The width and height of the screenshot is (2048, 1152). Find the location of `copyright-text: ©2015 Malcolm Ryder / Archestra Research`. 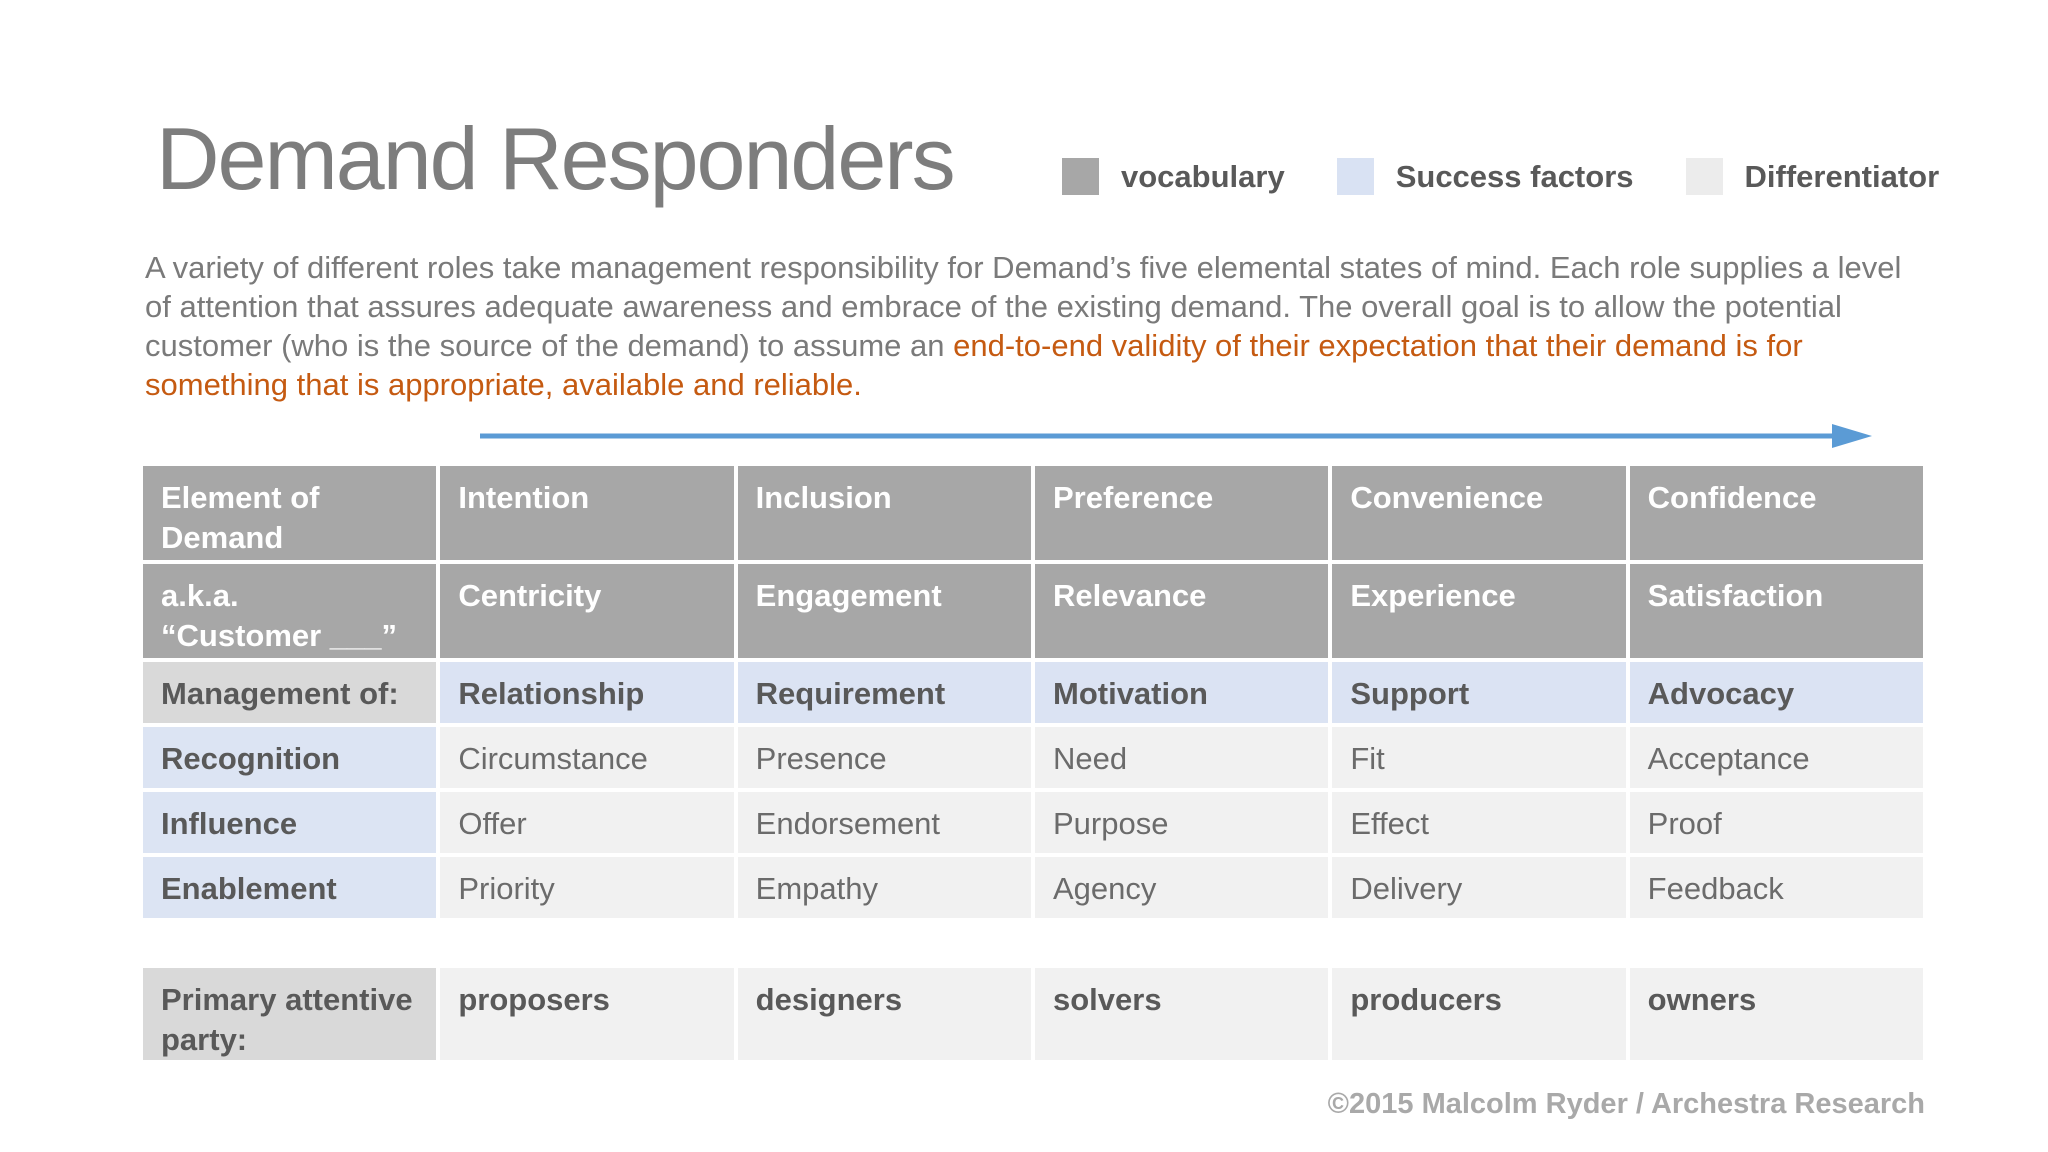

copyright-text: ©2015 Malcolm Ryder / Archestra Research is located at coordinates (1626, 1104).